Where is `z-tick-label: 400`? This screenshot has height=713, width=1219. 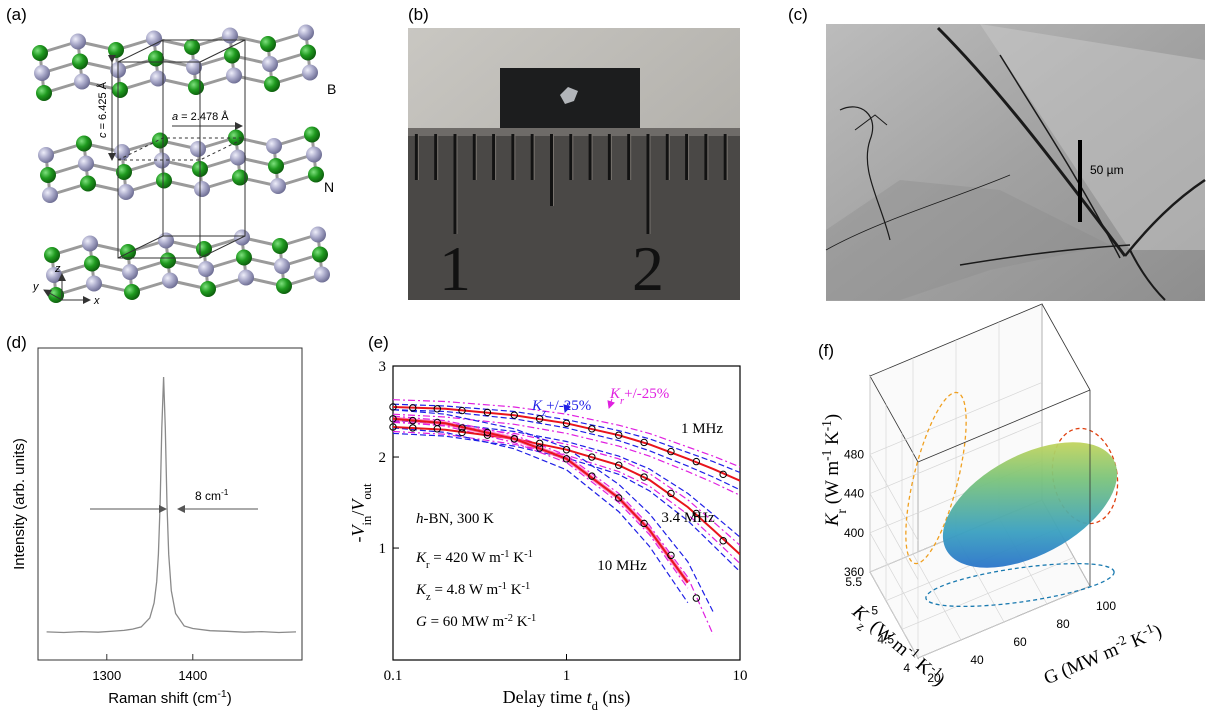
z-tick-label: 400 is located at coordinates (854, 533).